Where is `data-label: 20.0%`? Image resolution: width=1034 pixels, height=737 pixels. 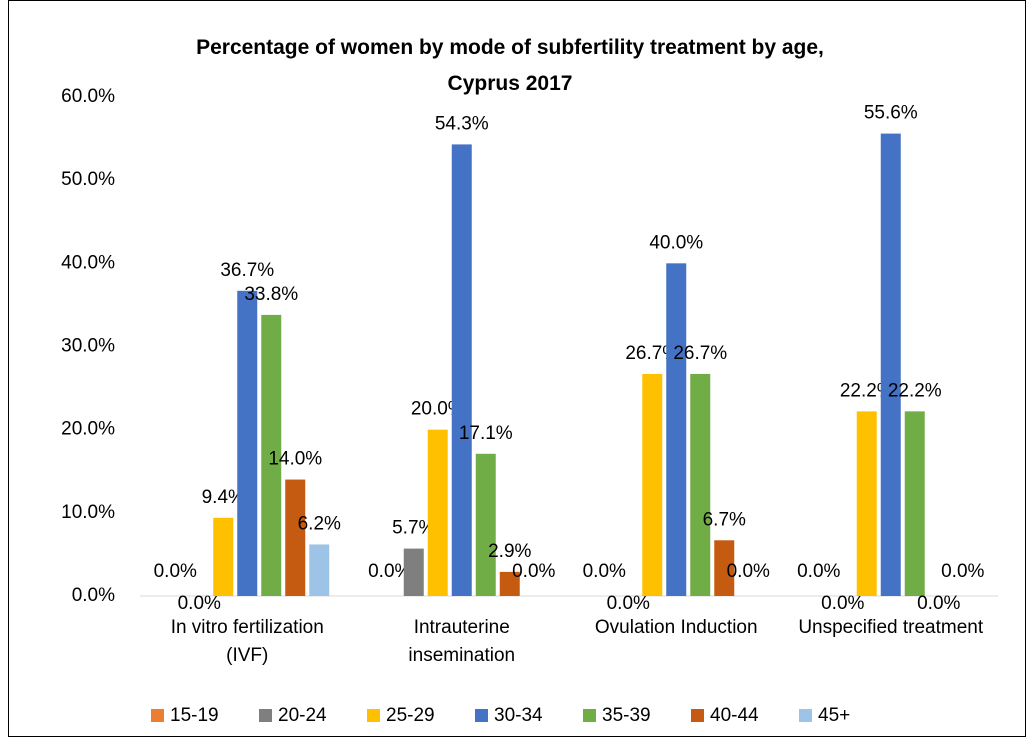
data-label: 20.0% is located at coordinates (438, 409).